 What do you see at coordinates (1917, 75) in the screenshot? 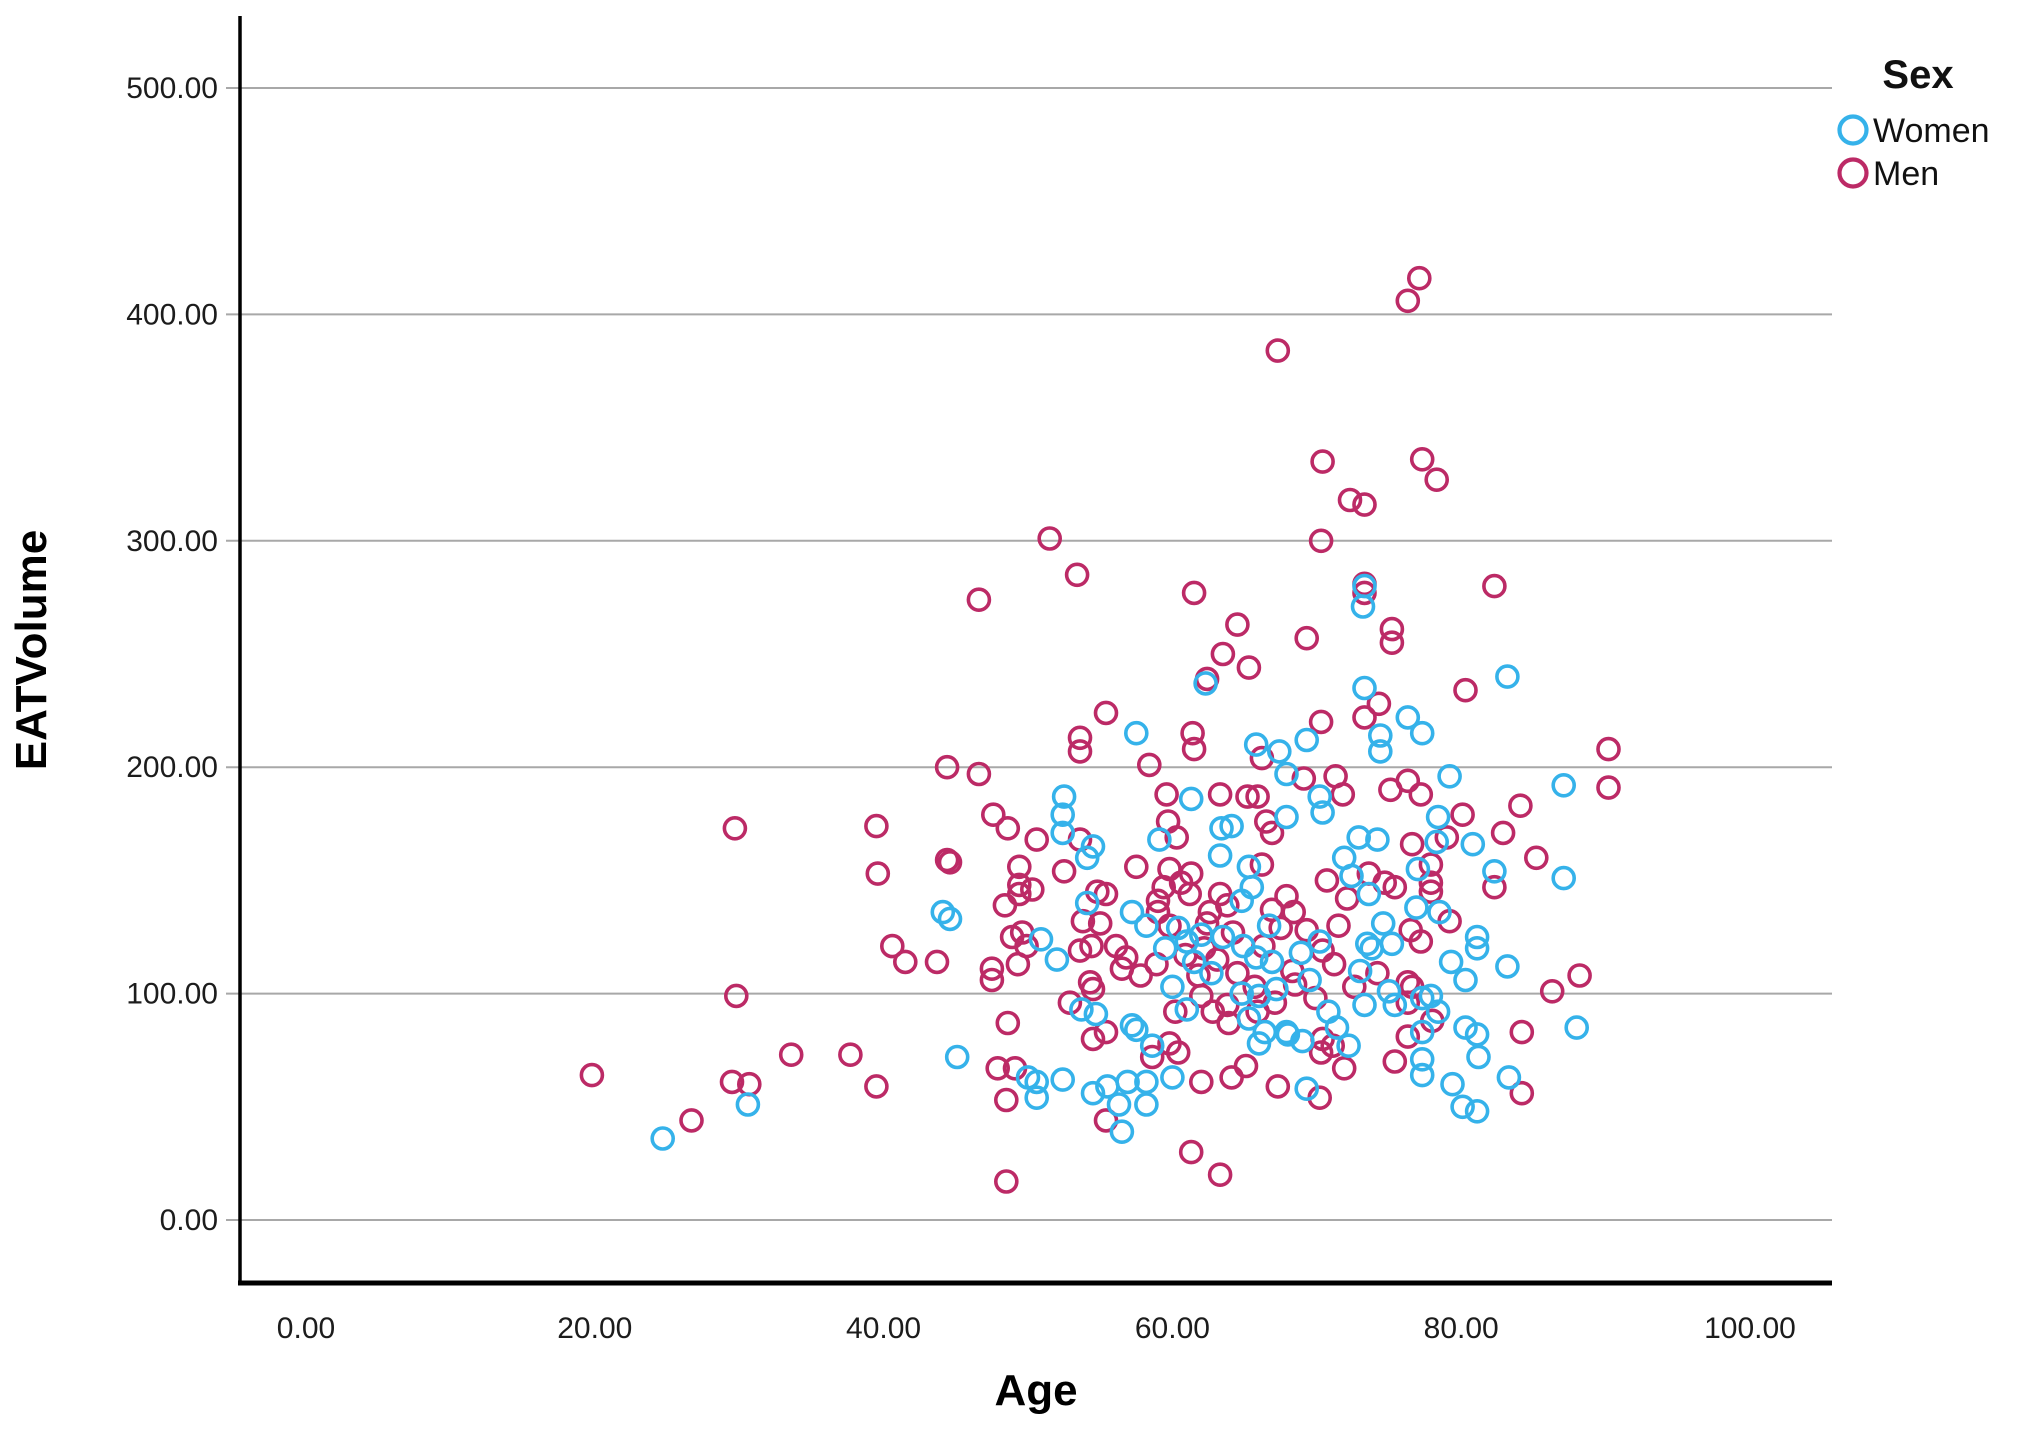
I see `legend-title: Sex` at bounding box center [1917, 75].